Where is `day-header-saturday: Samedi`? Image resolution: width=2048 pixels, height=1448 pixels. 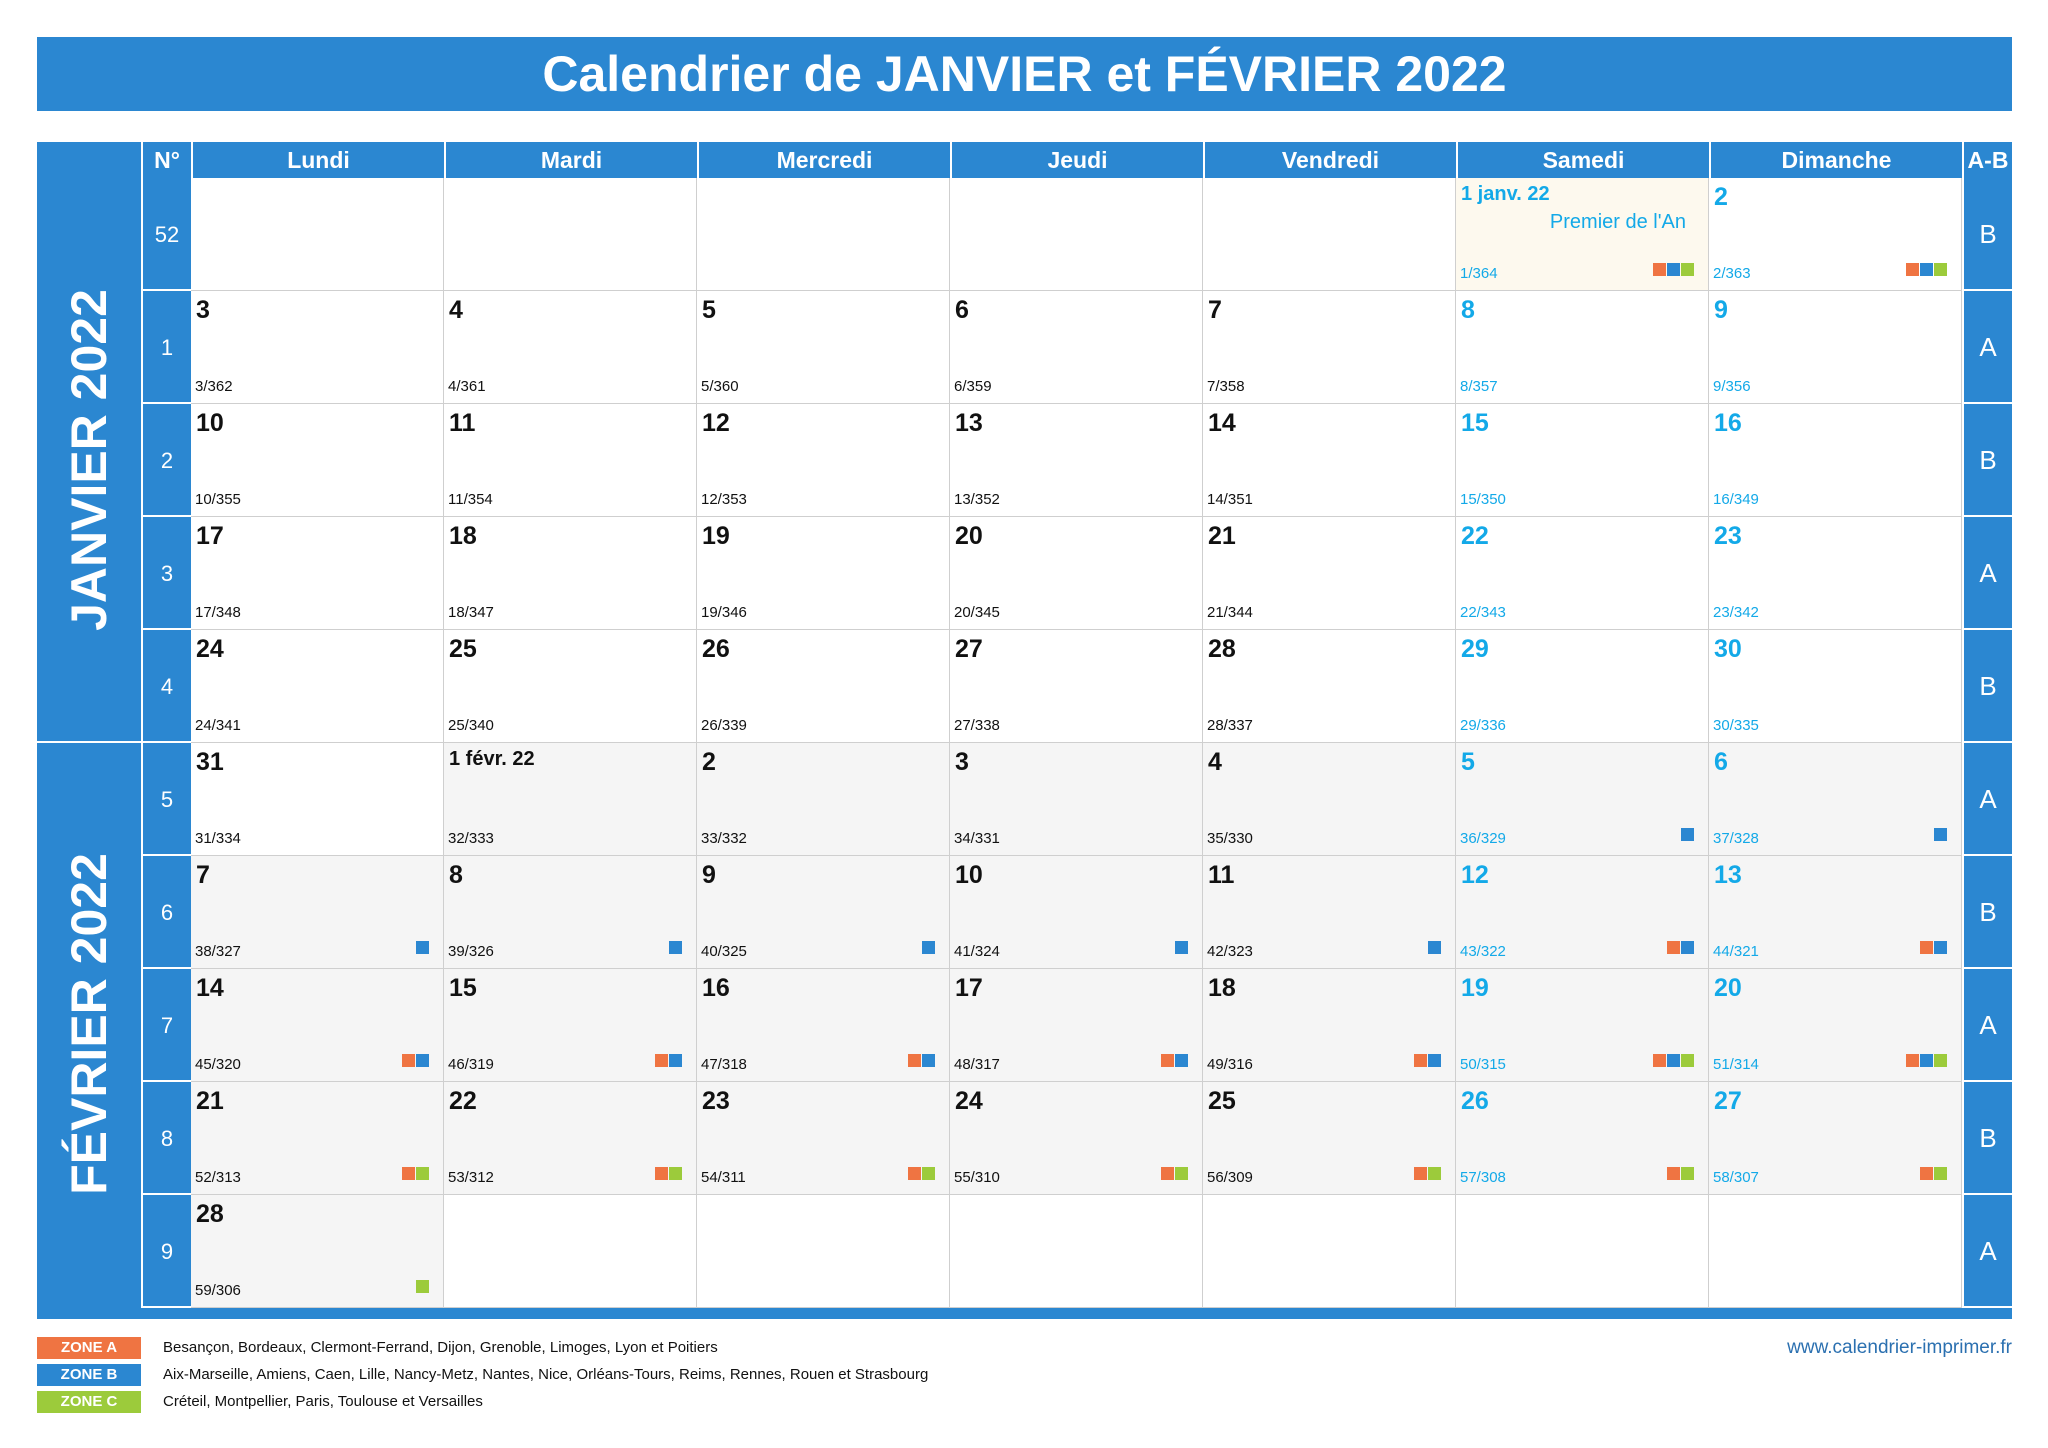 day-header-saturday: Samedi is located at coordinates (1582, 160).